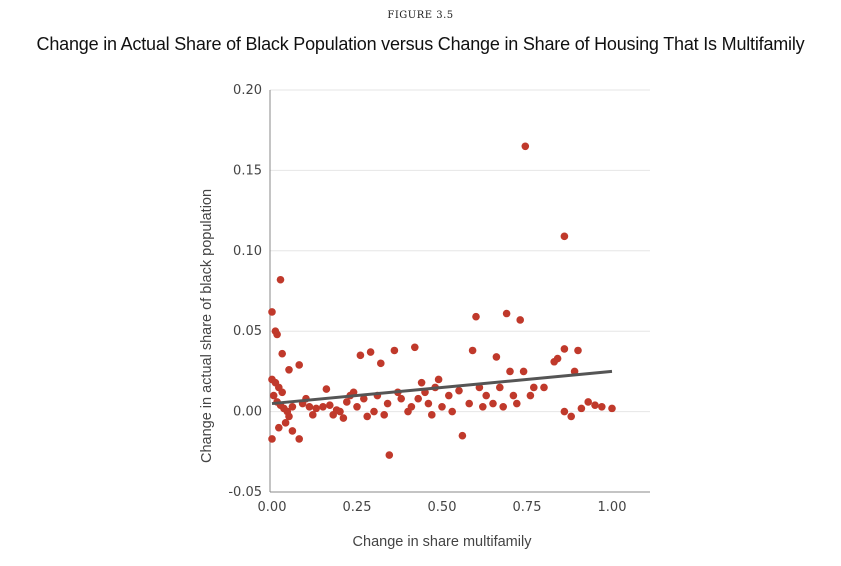  Describe the element at coordinates (245, 492) in the screenshot. I see `y-tick-label: -0.05` at that location.